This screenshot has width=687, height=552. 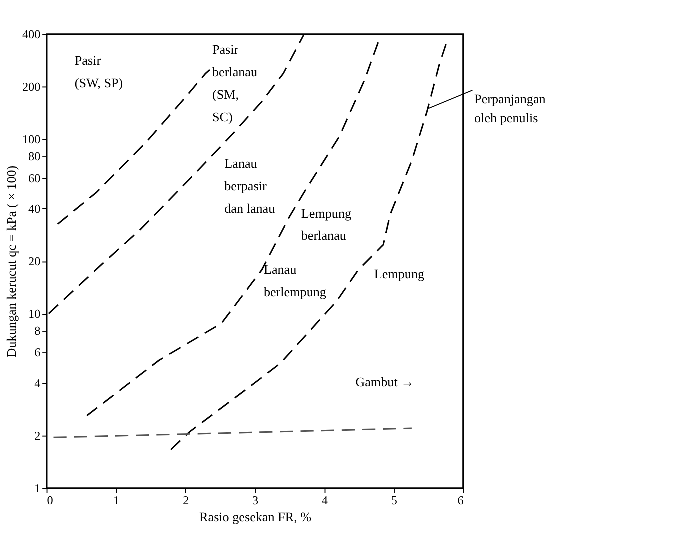 I want to click on y-tick-label: 400, so click(x=31, y=35).